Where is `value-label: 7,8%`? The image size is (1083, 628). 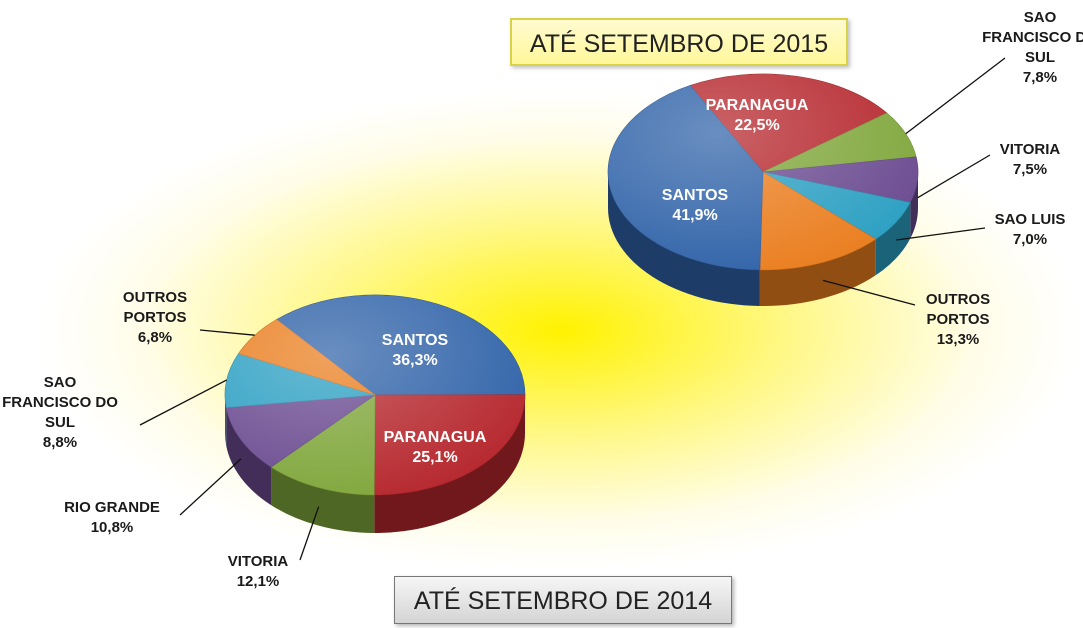 value-label: 7,8% is located at coordinates (1040, 77).